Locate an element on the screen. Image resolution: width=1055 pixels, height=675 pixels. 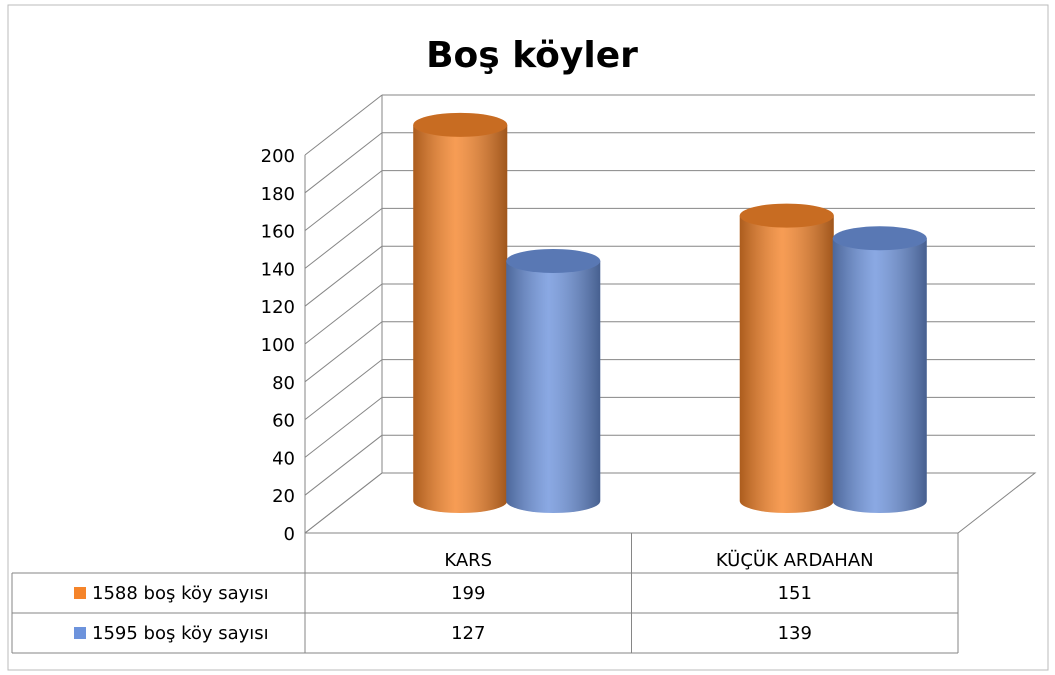
legend-label: 1595 boş köy sayısı is located at coordinates (180, 633).